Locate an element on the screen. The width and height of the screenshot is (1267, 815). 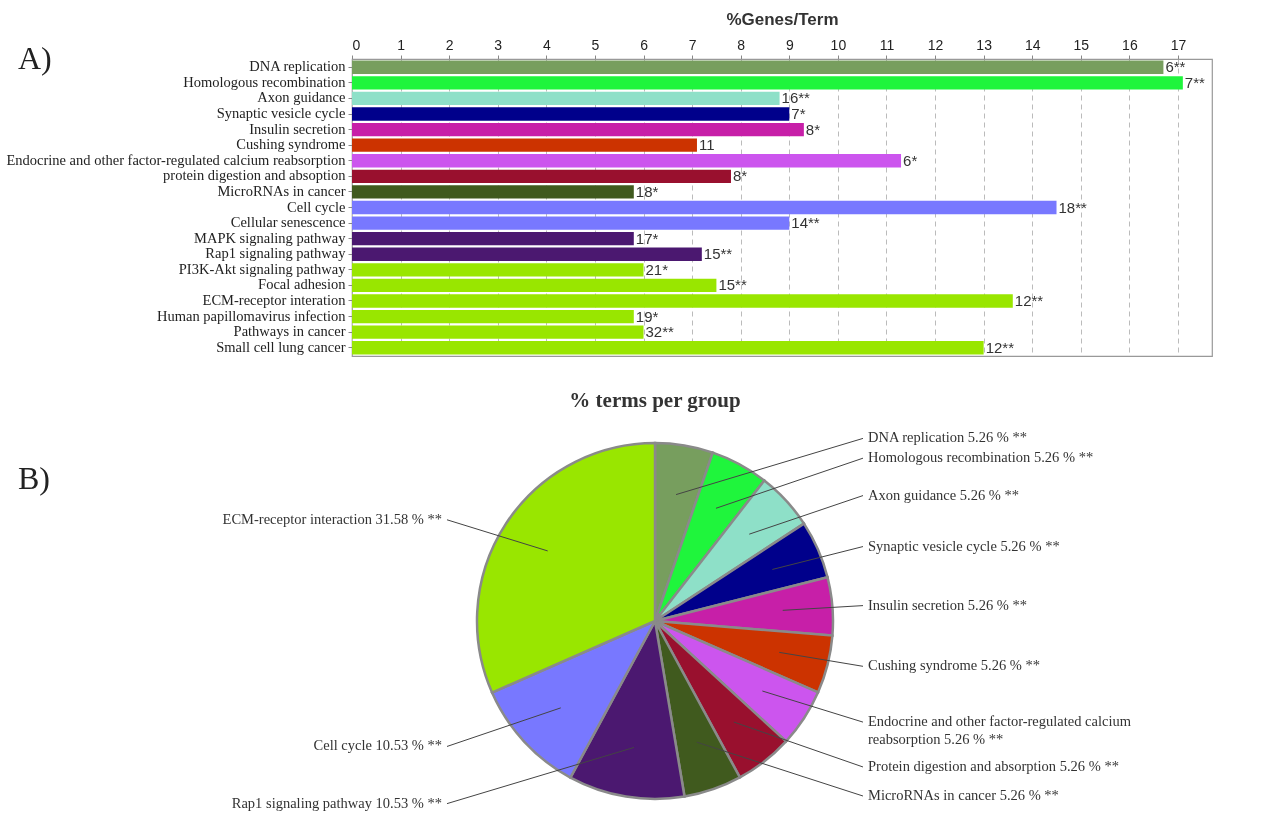
y-tick-label: Homologous recombination is located at coordinates (265, 81).